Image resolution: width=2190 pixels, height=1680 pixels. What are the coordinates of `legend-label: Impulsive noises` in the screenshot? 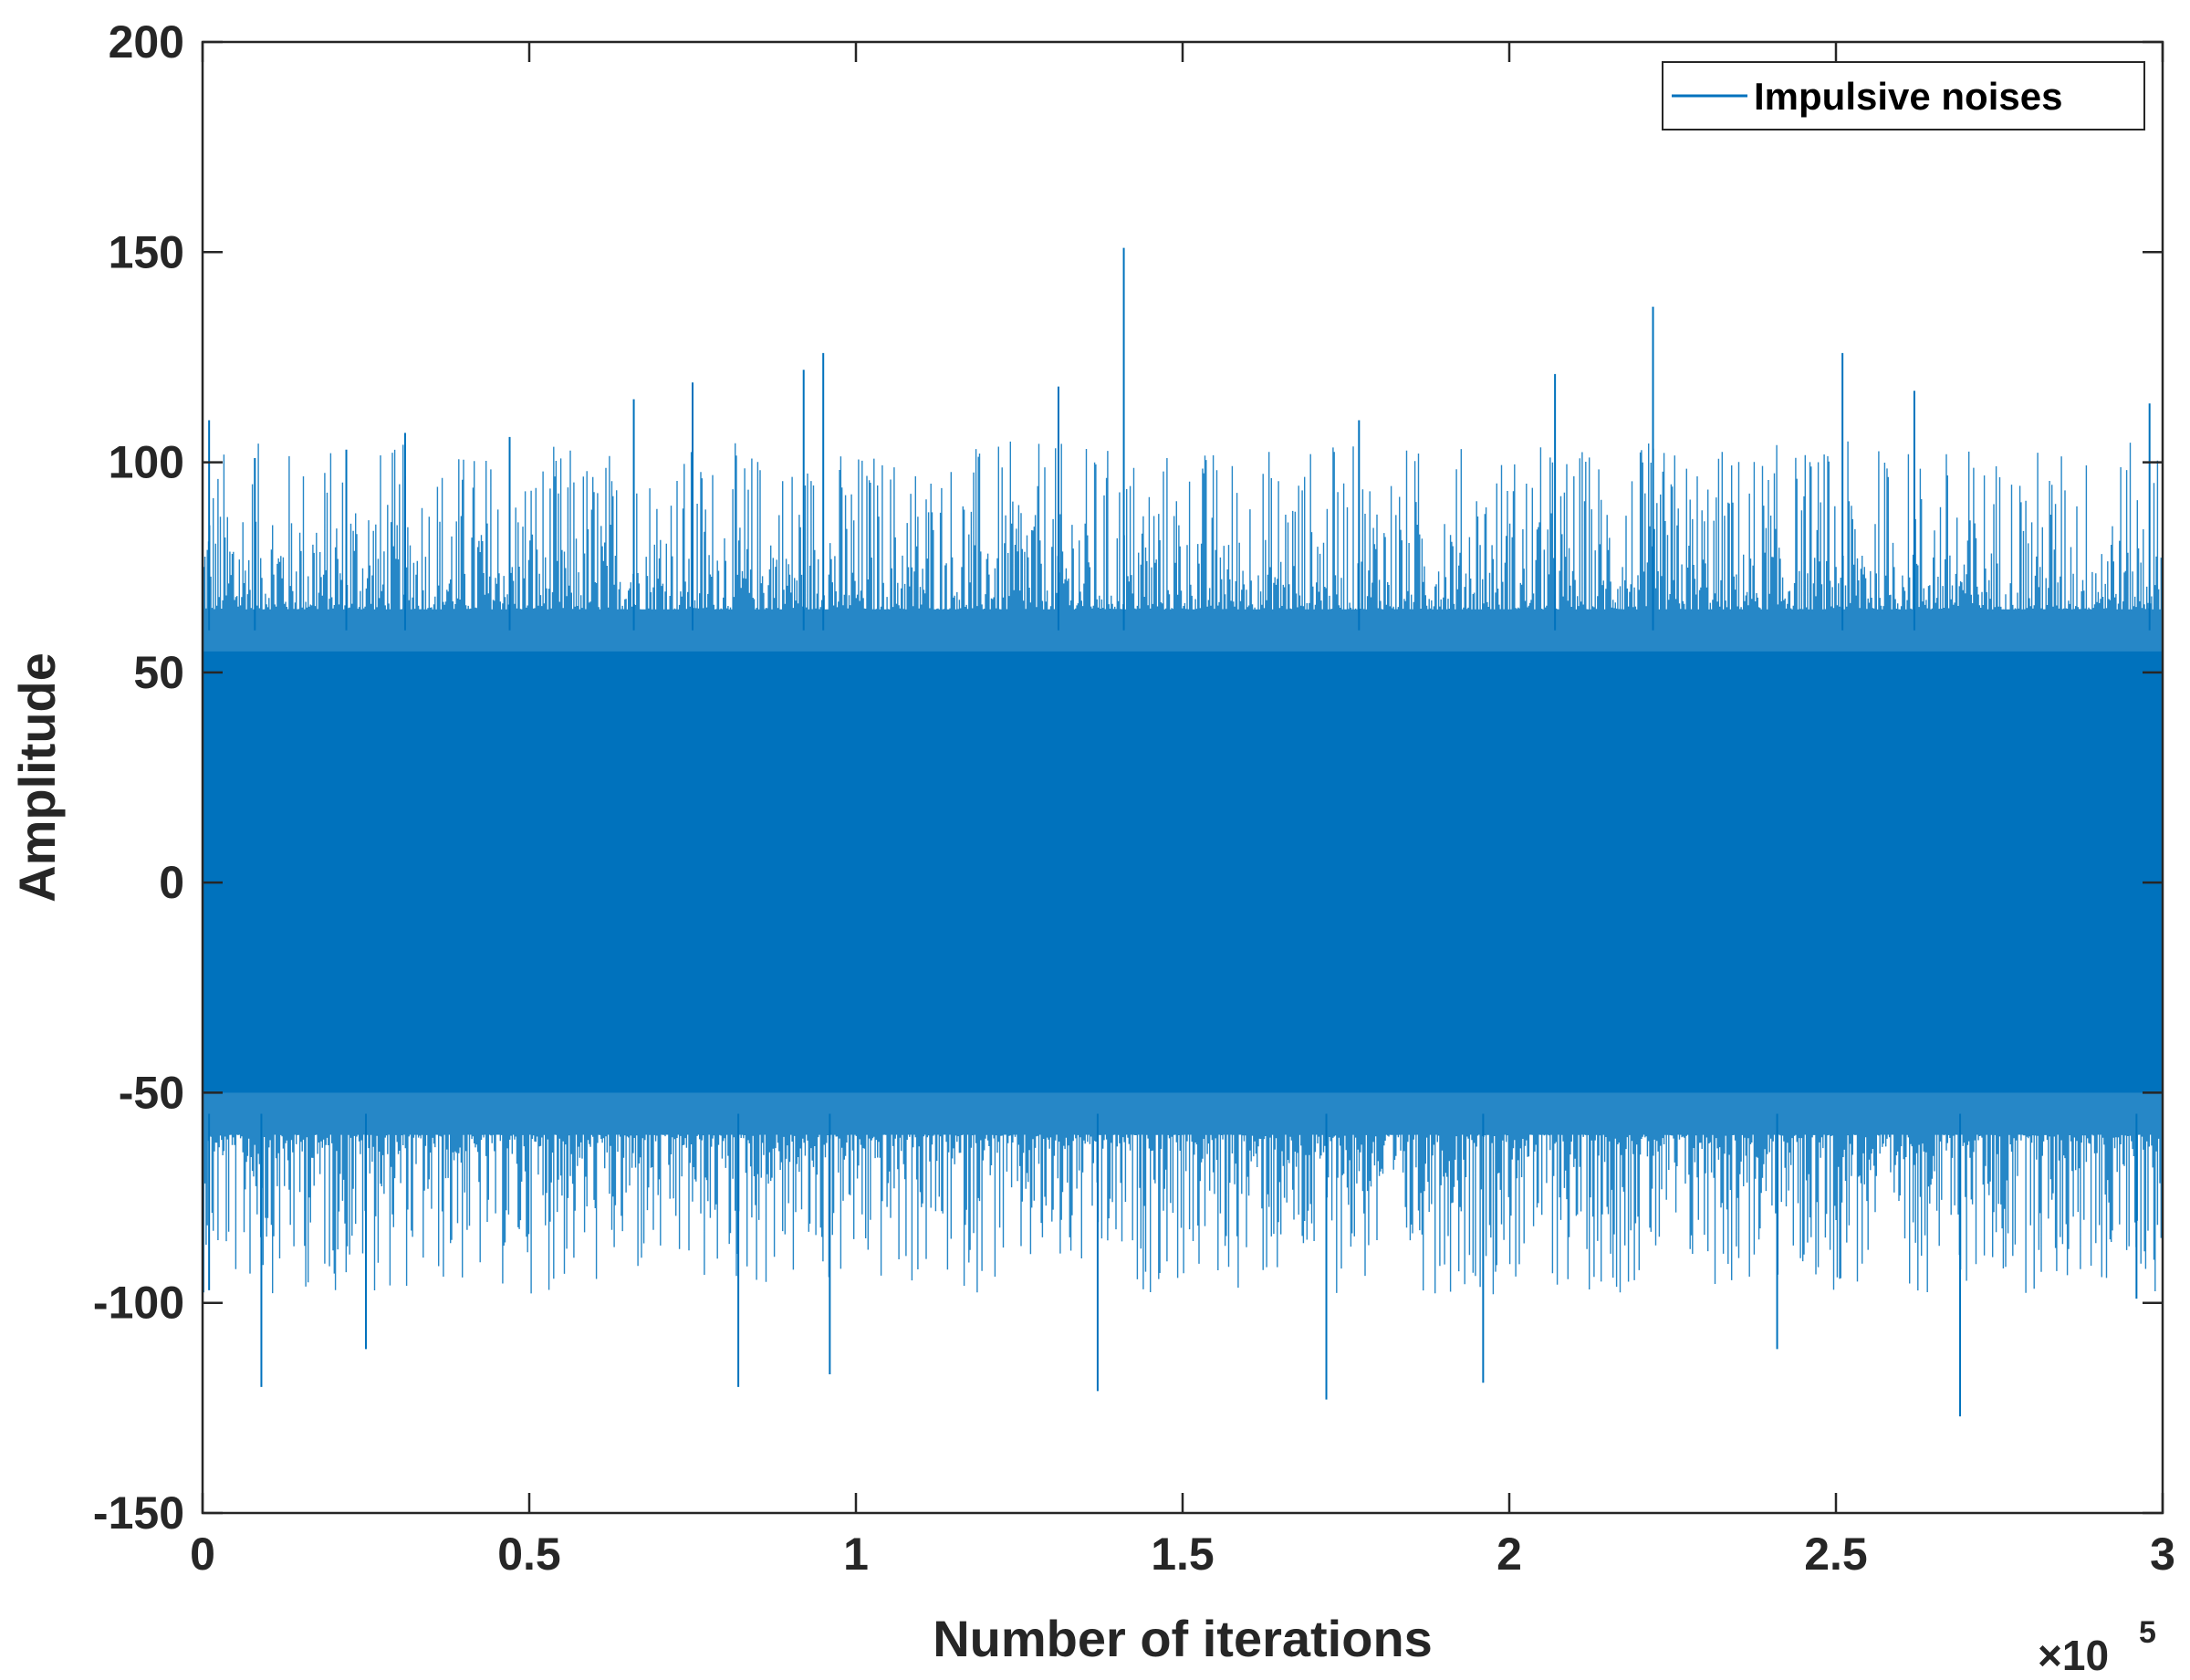 It's located at (1908, 97).